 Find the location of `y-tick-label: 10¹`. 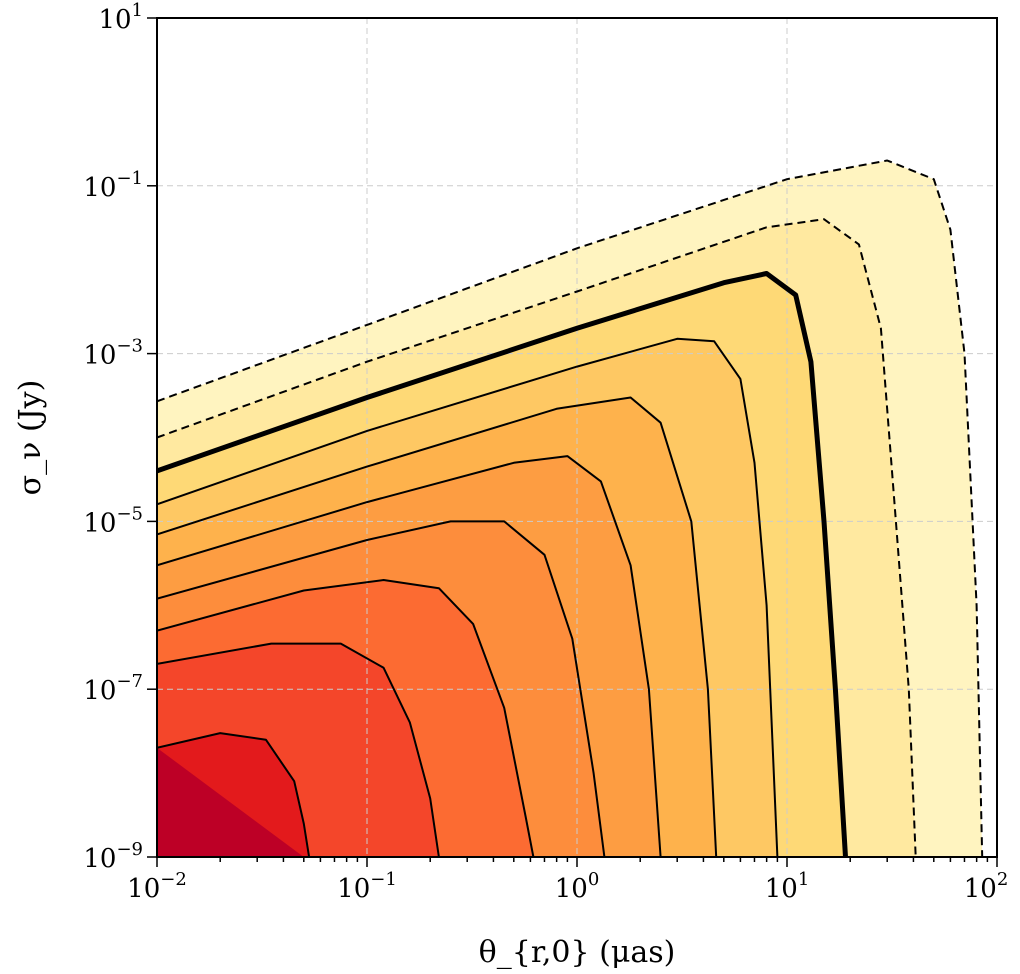

y-tick-label: 10¹ is located at coordinates (120, 17).